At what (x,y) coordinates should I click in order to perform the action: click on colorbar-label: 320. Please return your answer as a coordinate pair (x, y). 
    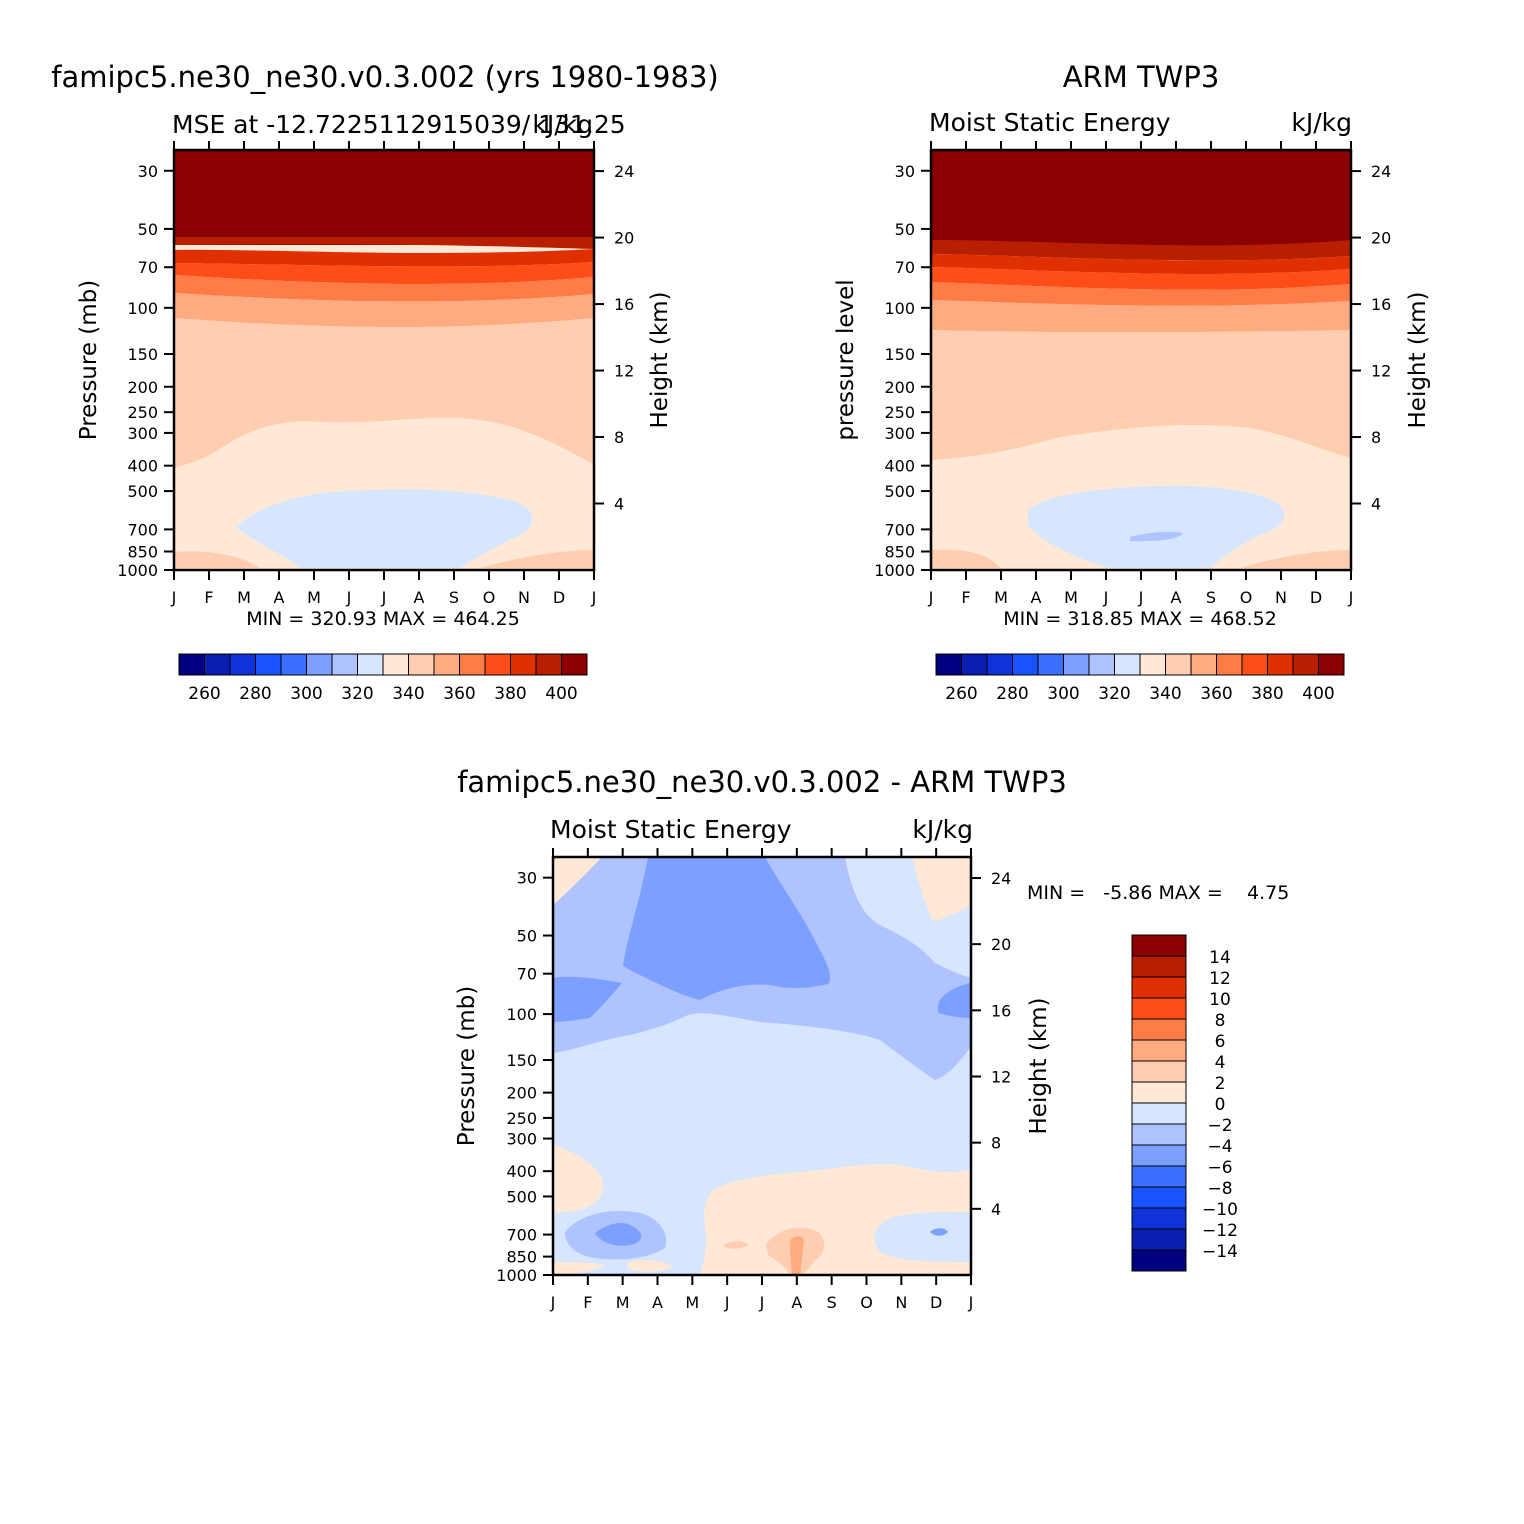
    Looking at the image, I should click on (1114, 694).